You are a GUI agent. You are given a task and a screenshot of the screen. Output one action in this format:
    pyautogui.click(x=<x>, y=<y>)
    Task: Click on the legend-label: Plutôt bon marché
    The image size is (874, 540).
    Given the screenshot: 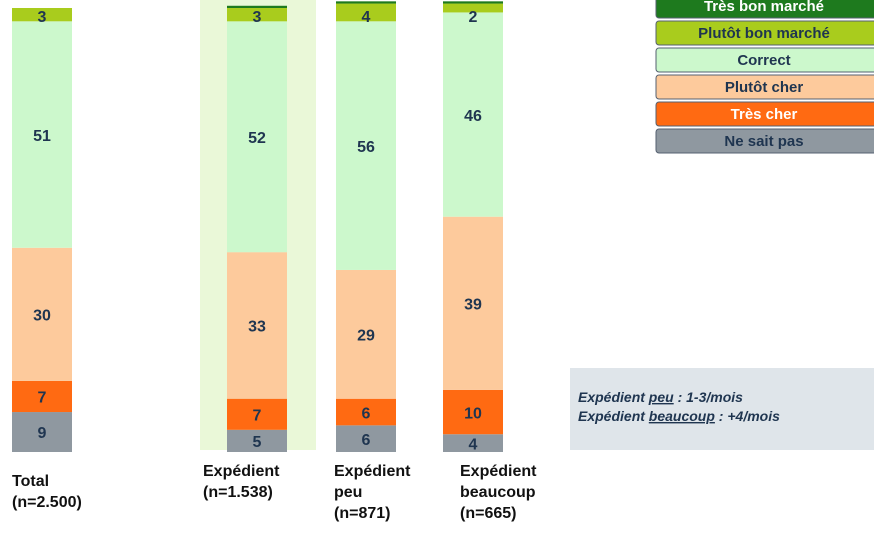 What is the action you would take?
    pyautogui.click(x=764, y=33)
    